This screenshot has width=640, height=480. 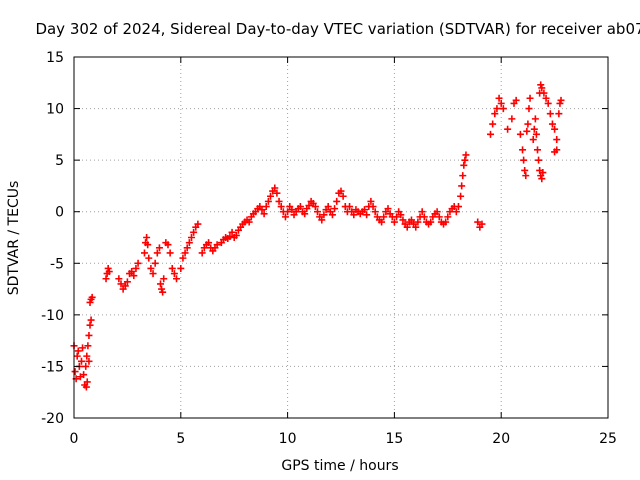 I want to click on y-axis-label: SDTVAR / TECUs, so click(x=14, y=238).